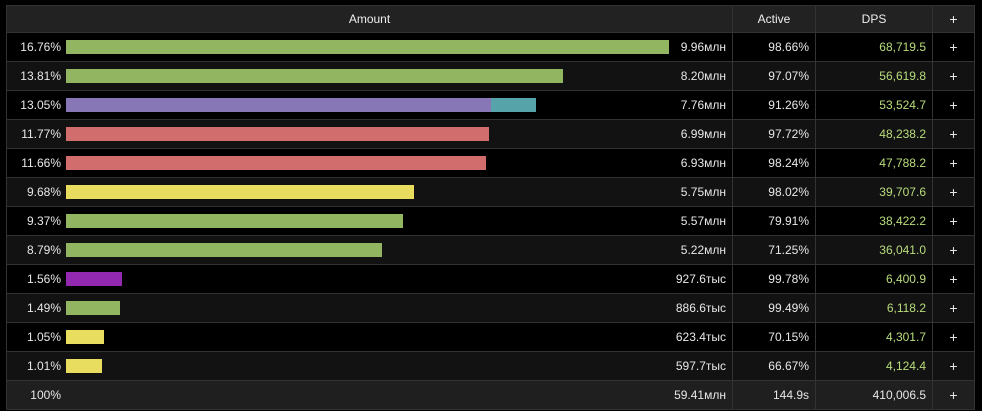 The width and height of the screenshot is (982, 411). What do you see at coordinates (490, 163) in the screenshot?
I see `table-row: 11.66% 6.93млн 98.24% 47,788.2 +` at bounding box center [490, 163].